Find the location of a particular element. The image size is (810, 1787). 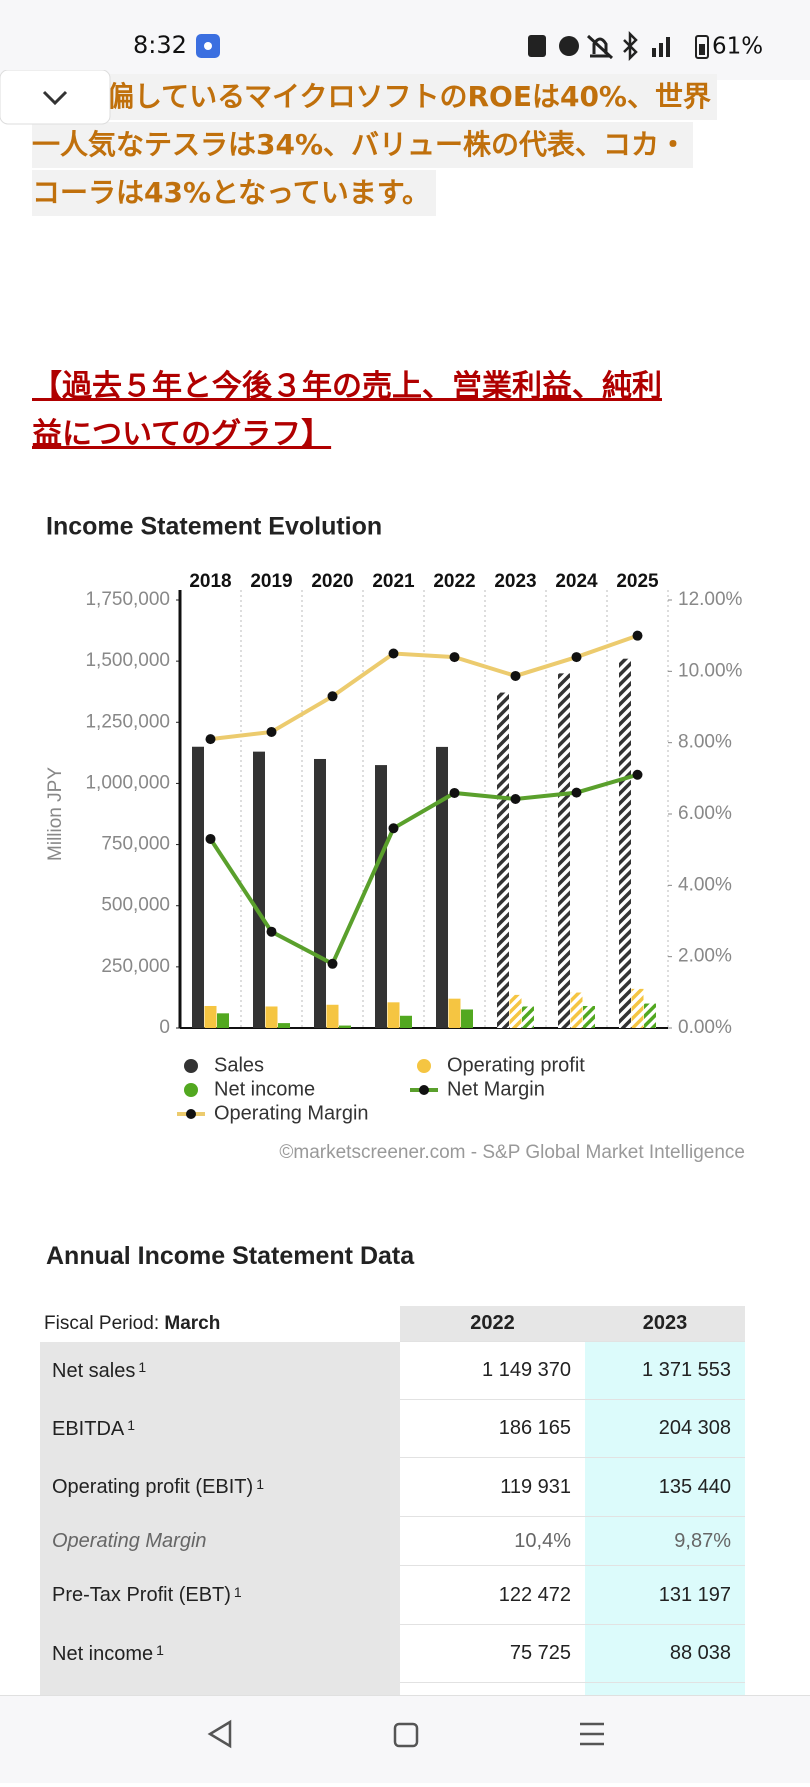

period-label: Fiscal Period: is located at coordinates (102, 1323).